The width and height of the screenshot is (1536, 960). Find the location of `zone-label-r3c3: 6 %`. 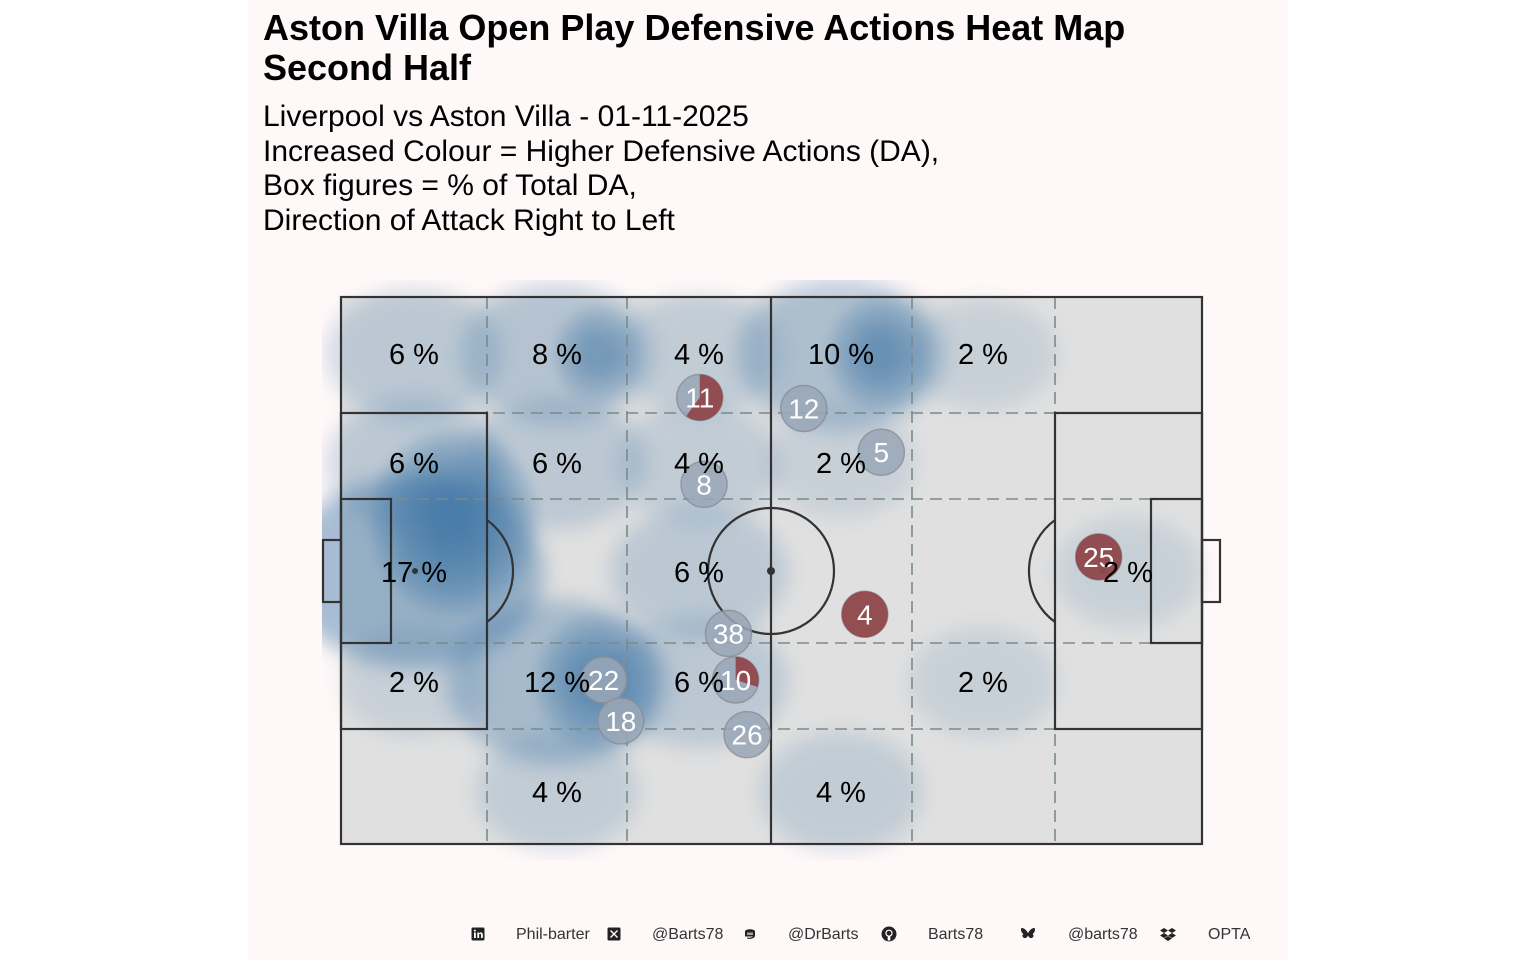

zone-label-r3c3: 6 % is located at coordinates (699, 573).